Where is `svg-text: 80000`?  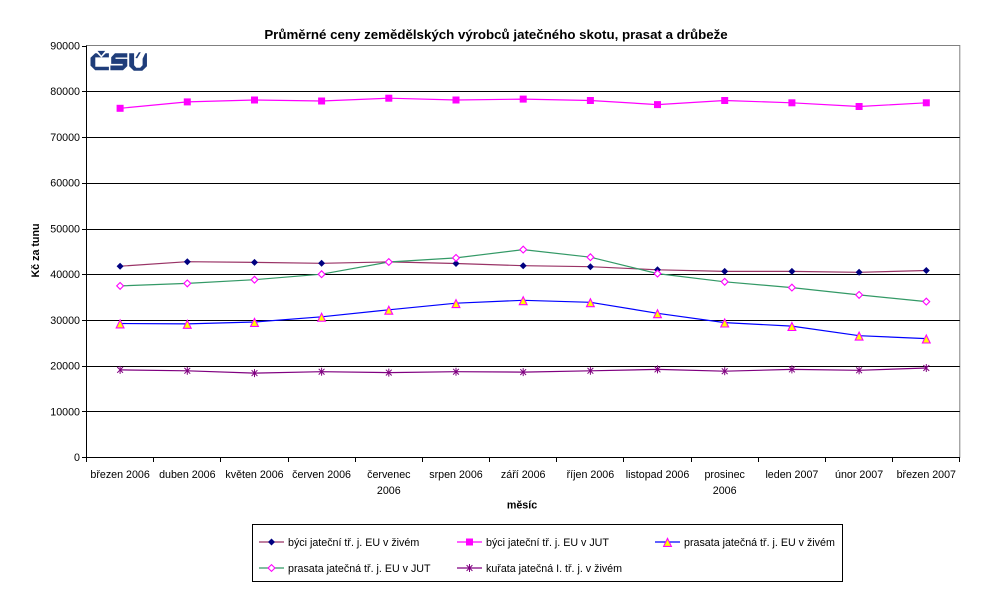 svg-text: 80000 is located at coordinates (65, 92).